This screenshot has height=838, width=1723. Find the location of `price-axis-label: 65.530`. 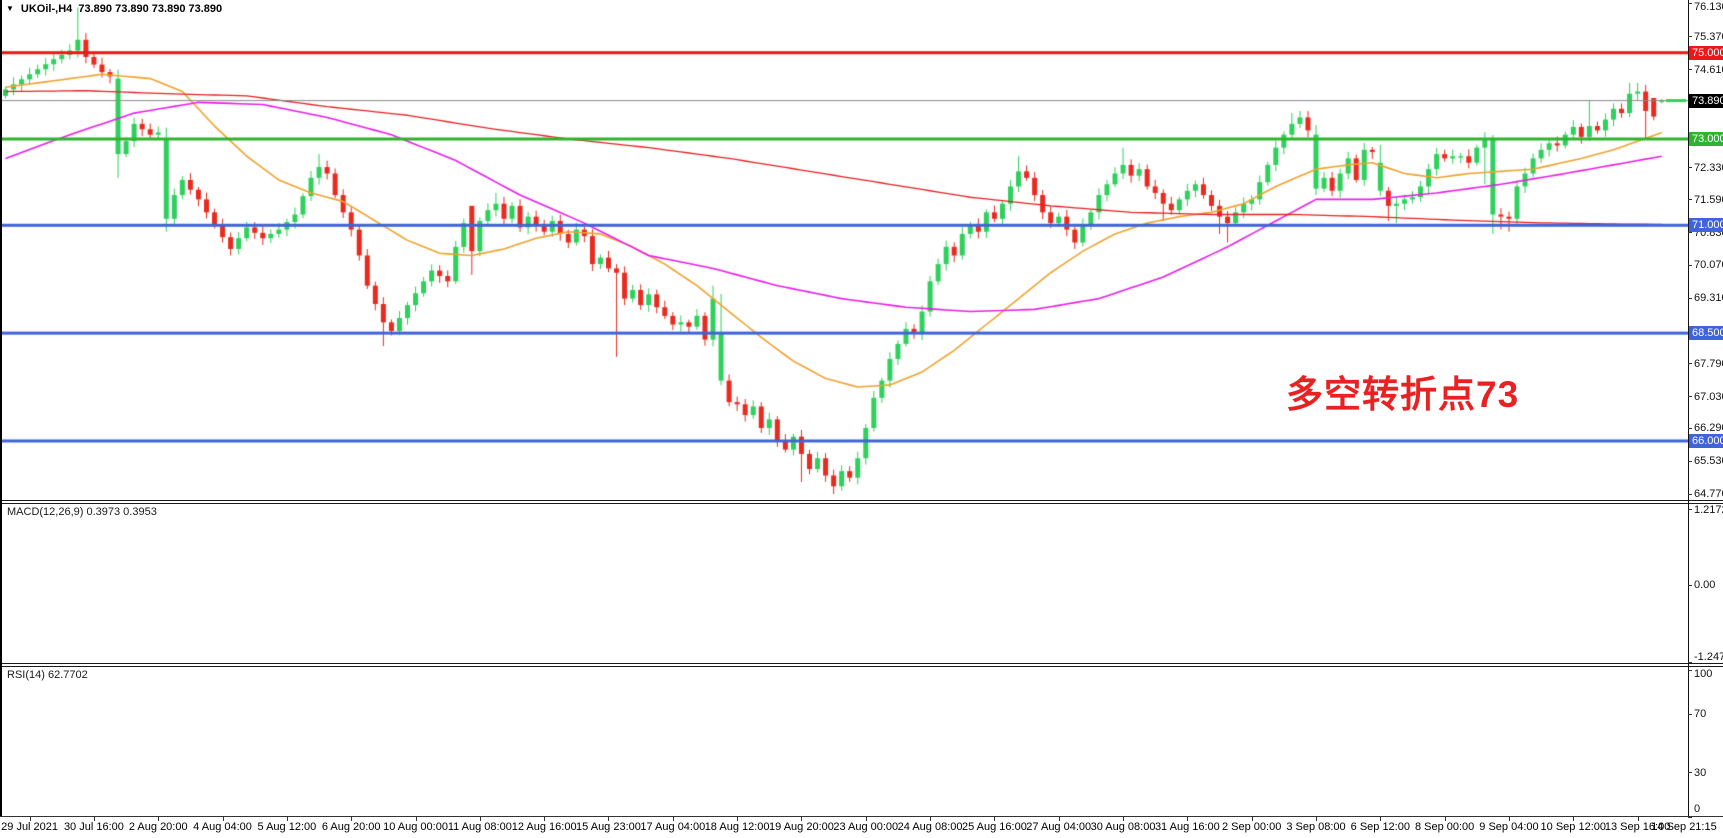

price-axis-label: 65.530 is located at coordinates (1708, 461).